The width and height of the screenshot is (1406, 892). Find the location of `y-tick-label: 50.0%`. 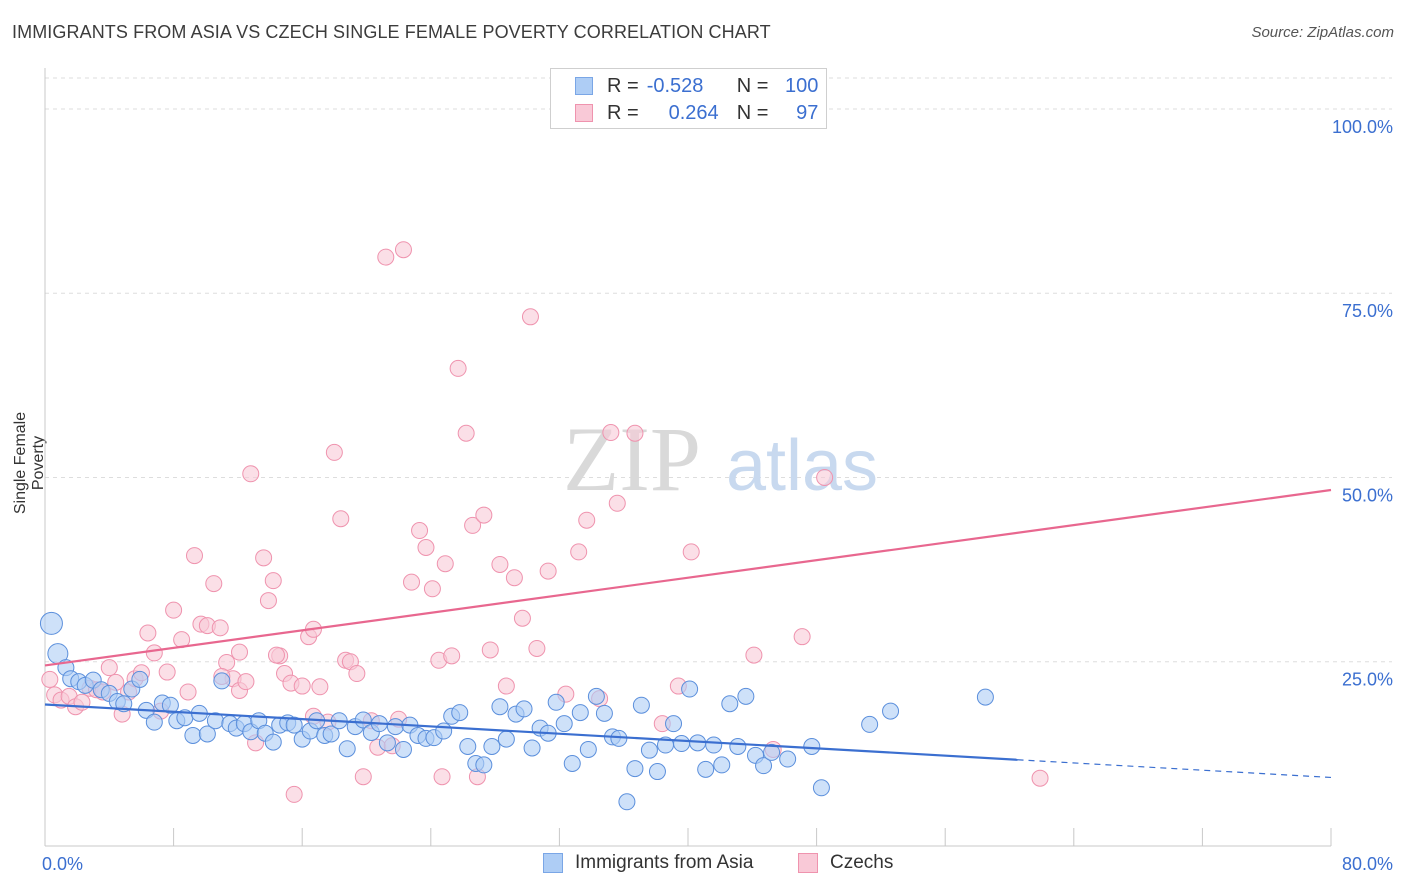

y-tick-label: 50.0% is located at coordinates (1367, 495).